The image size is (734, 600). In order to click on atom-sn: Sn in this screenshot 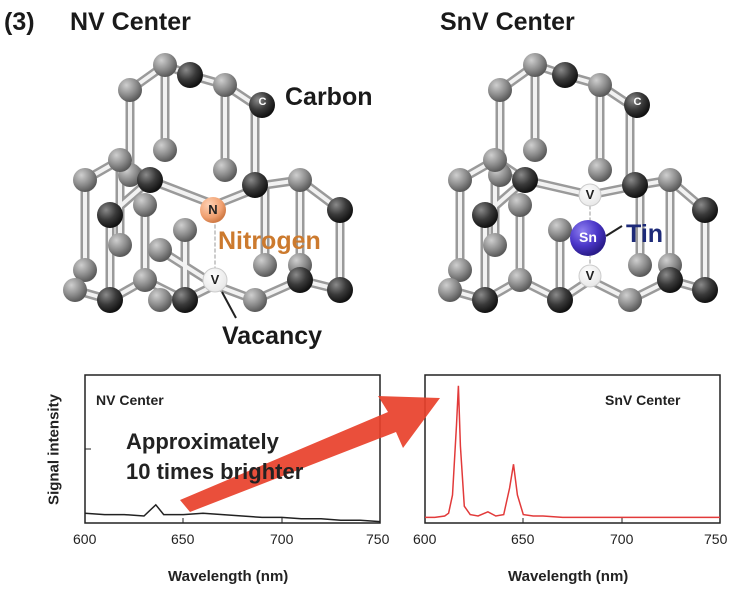, I will do `click(588, 237)`.